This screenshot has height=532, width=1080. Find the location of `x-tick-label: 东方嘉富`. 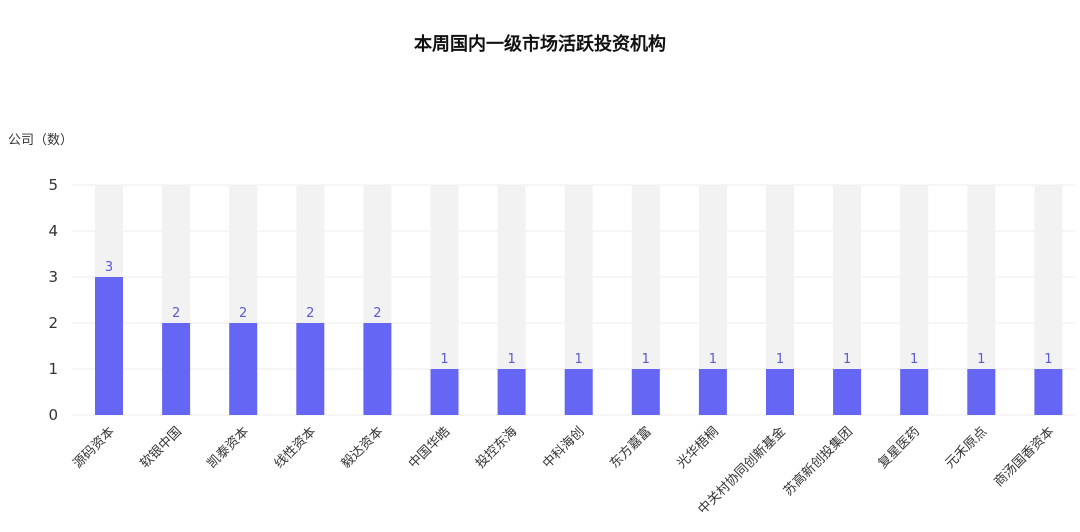

x-tick-label: 东方嘉富 is located at coordinates (631, 448).